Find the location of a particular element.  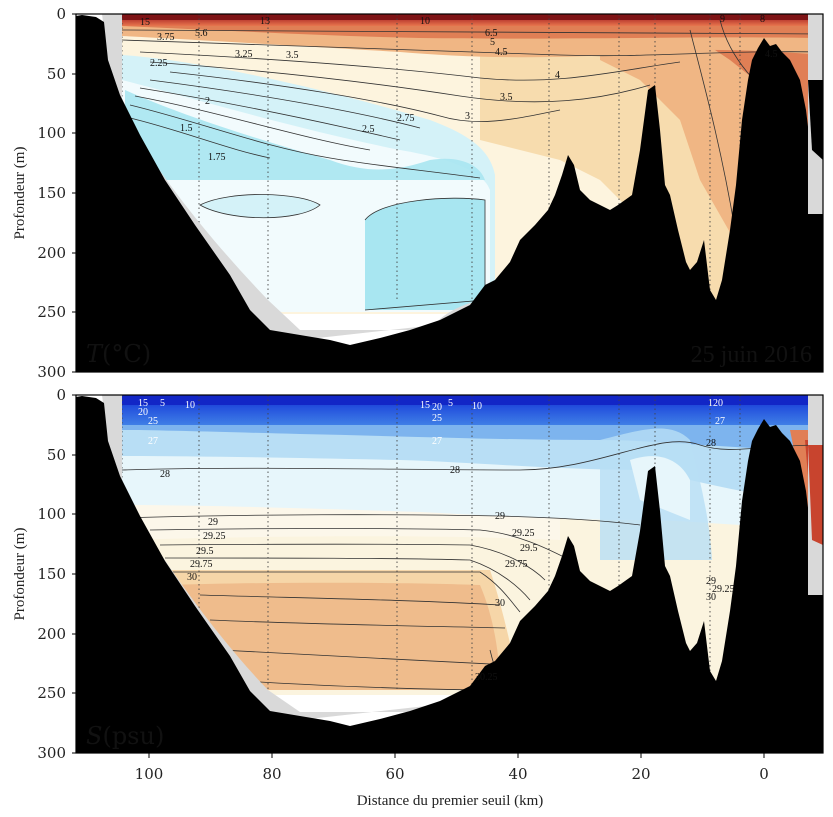

sclabel-120-right: 120 is located at coordinates (715, 403).